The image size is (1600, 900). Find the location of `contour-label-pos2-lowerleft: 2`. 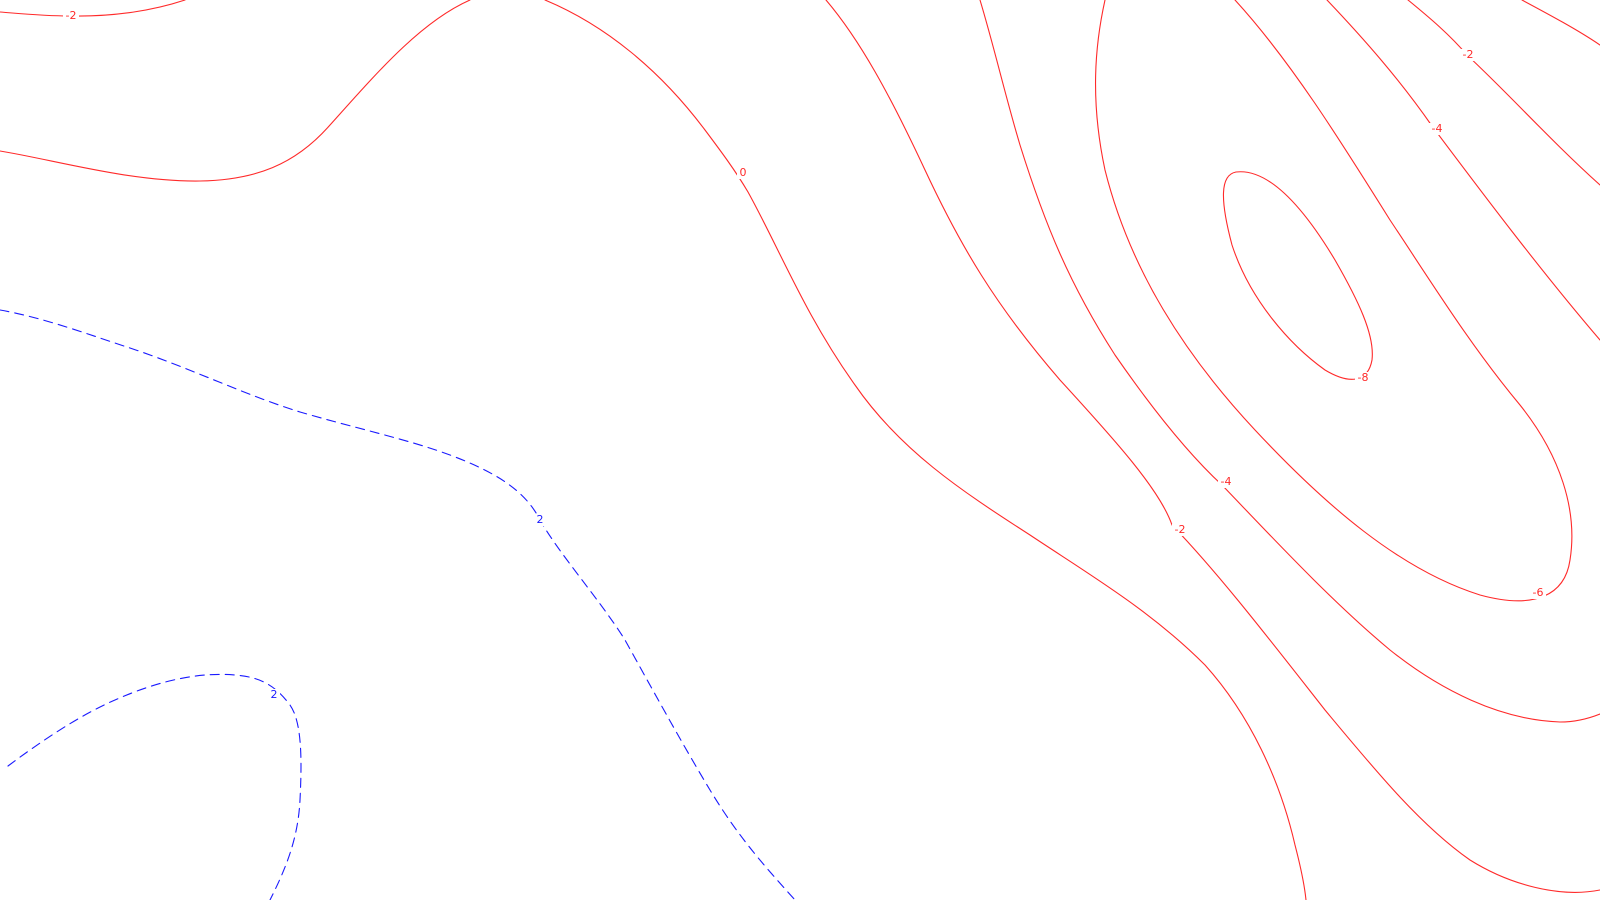

contour-label-pos2-lowerleft: 2 is located at coordinates (274, 694).